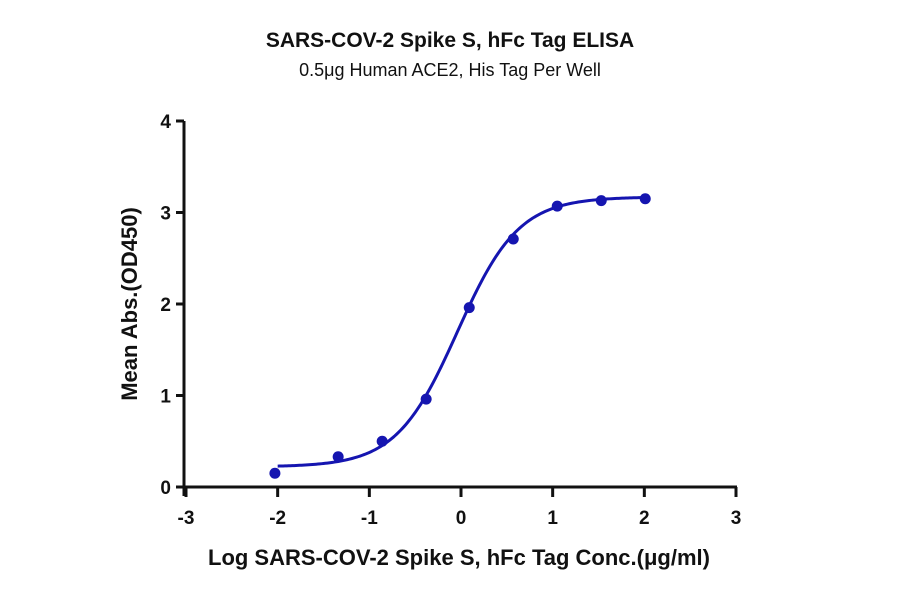 The width and height of the screenshot is (900, 594). I want to click on x-tick-label: 0, so click(461, 518).